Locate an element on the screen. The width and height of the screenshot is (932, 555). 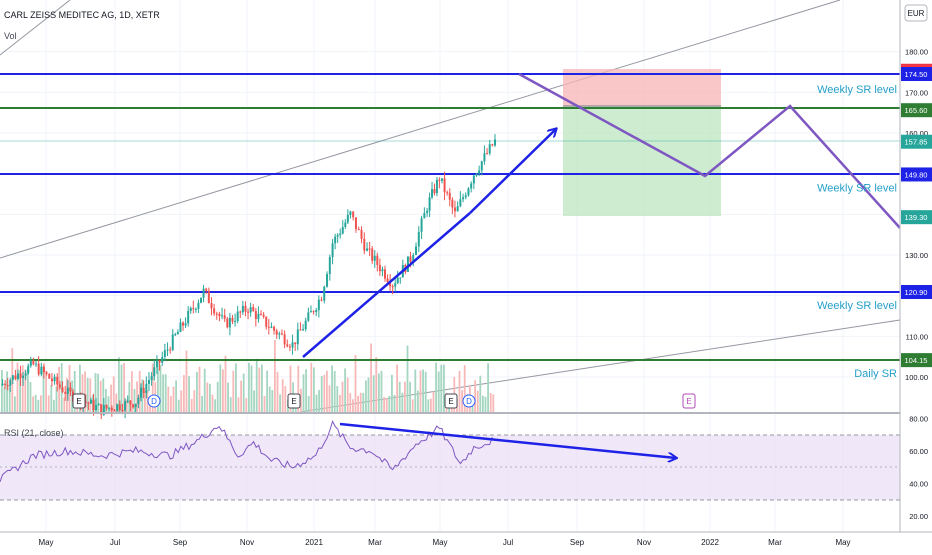
svg-text: D is located at coordinates (469, 401).